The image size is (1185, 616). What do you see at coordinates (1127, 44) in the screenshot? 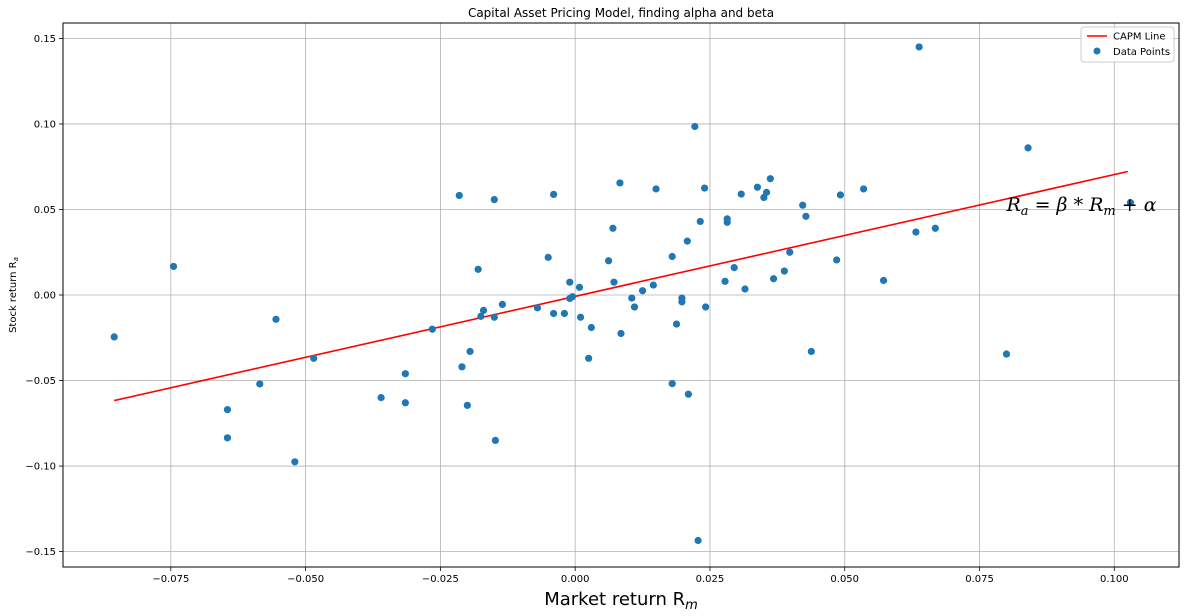
I see `legend: CAPM Line Data Points` at bounding box center [1127, 44].